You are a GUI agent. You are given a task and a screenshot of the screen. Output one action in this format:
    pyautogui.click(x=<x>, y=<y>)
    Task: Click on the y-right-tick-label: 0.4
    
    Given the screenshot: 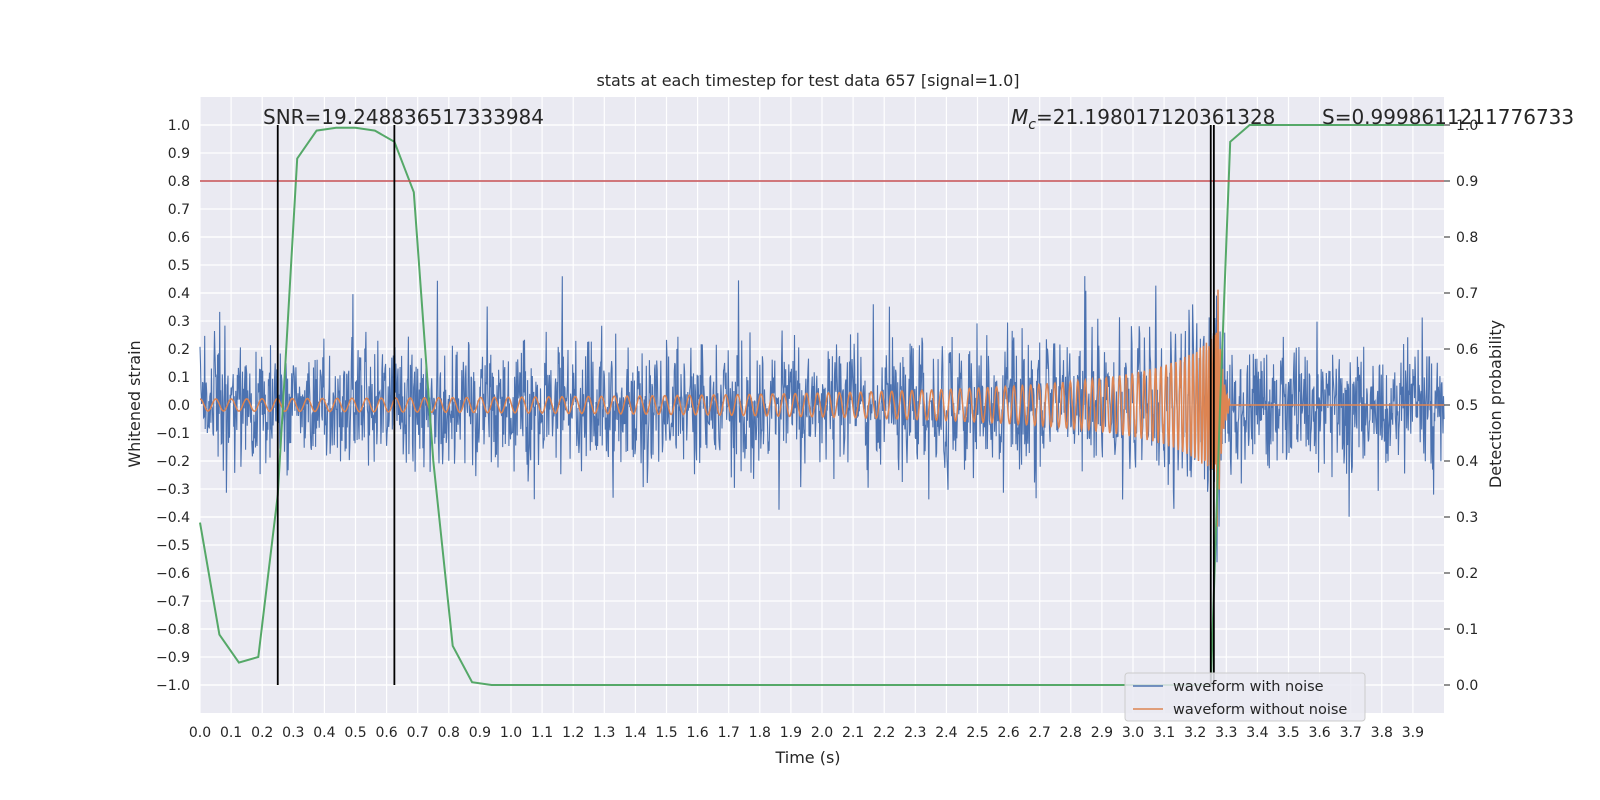 What is the action you would take?
    pyautogui.click(x=1467, y=462)
    